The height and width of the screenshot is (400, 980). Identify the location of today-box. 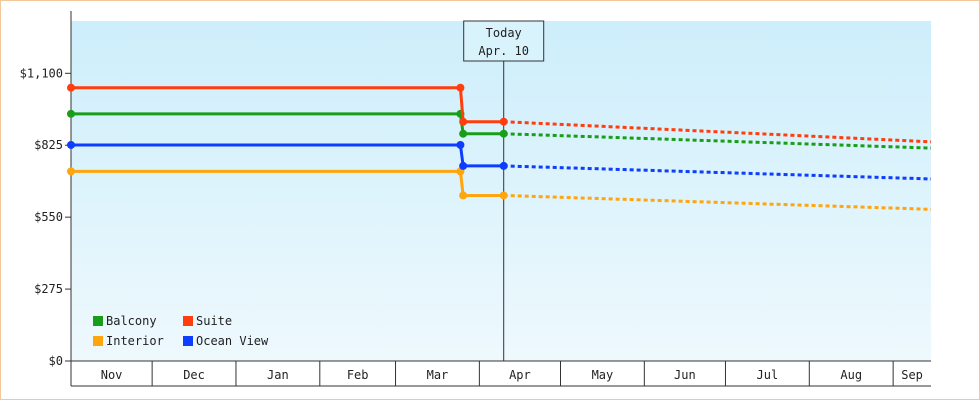
(504, 41).